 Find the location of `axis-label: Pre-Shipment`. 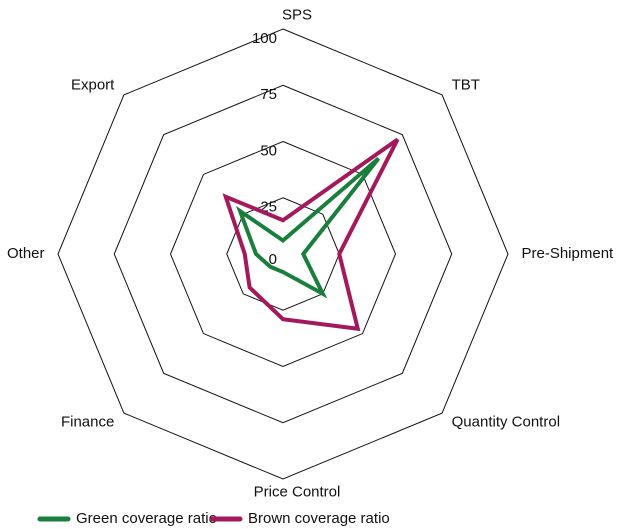

axis-label: Pre-Shipment is located at coordinates (568, 253).